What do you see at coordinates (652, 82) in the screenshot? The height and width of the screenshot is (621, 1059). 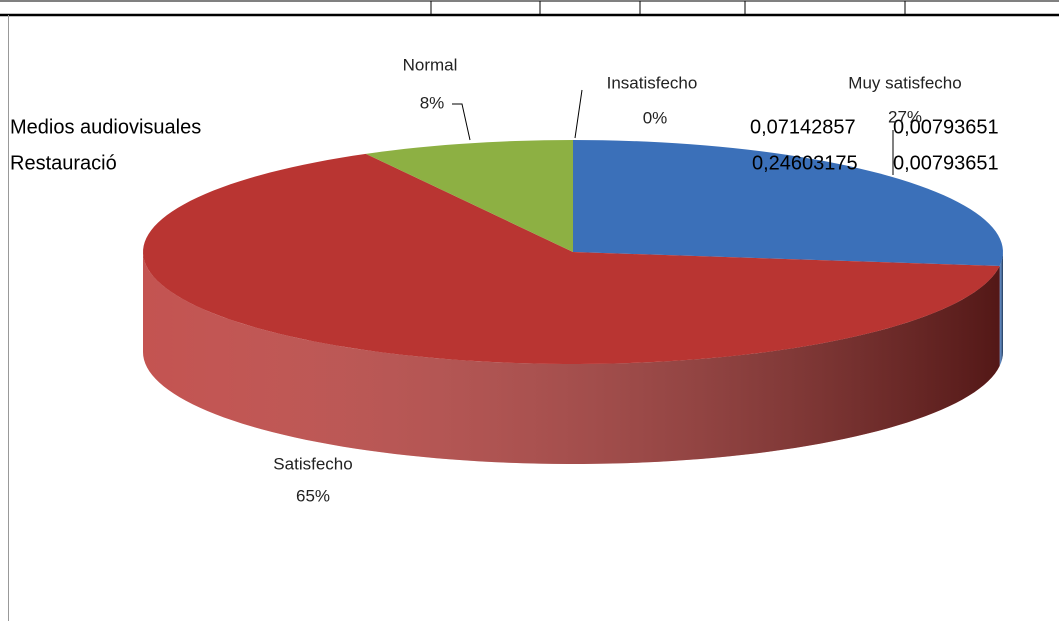 I see `slice-label: Insatisfecho` at bounding box center [652, 82].